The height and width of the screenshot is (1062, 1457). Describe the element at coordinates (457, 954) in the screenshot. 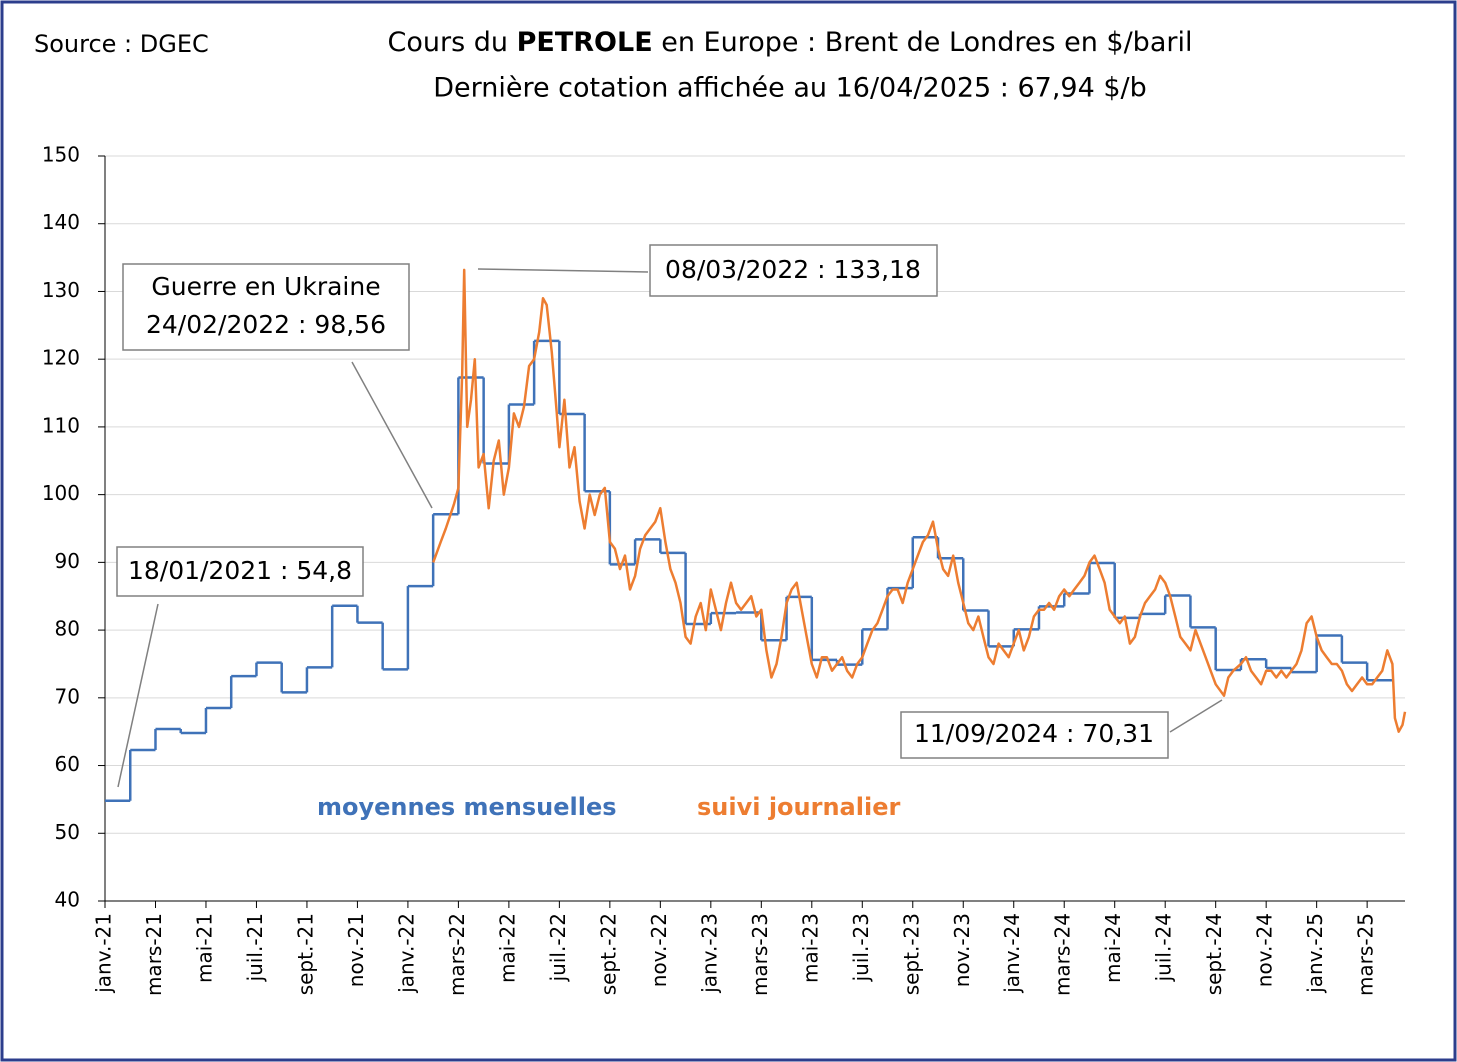

I see `x-tick-label: mars-22` at that location.